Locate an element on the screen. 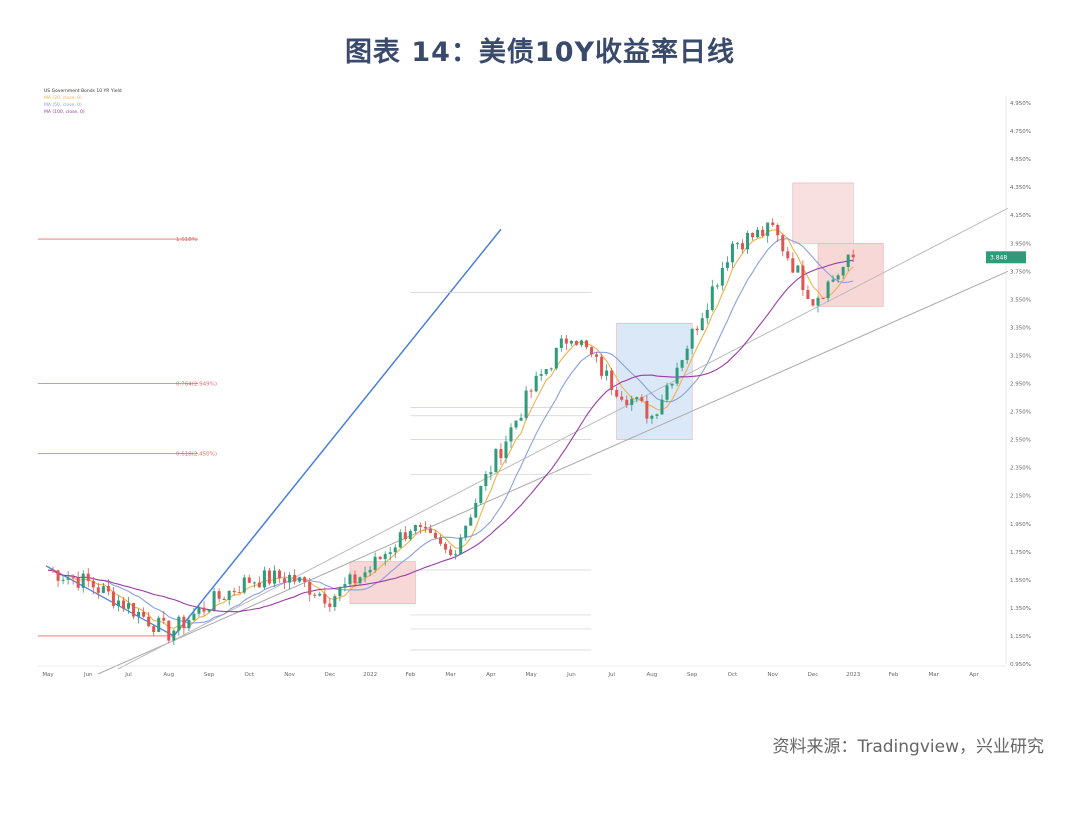 Image resolution: width=1080 pixels, height=813 pixels. x-tick-label: Oct is located at coordinates (733, 675).